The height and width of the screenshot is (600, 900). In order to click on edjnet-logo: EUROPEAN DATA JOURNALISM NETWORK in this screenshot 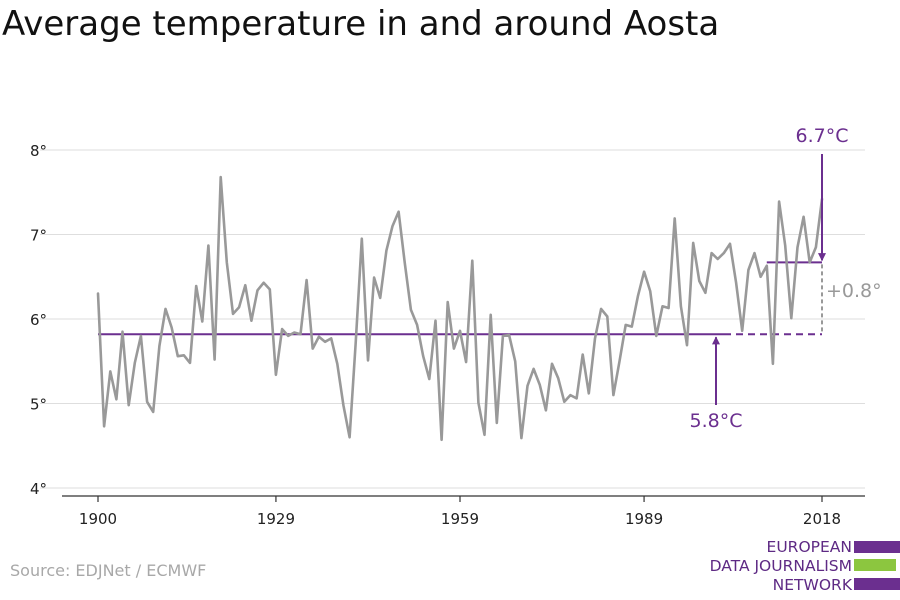, I will do `click(800, 567)`.